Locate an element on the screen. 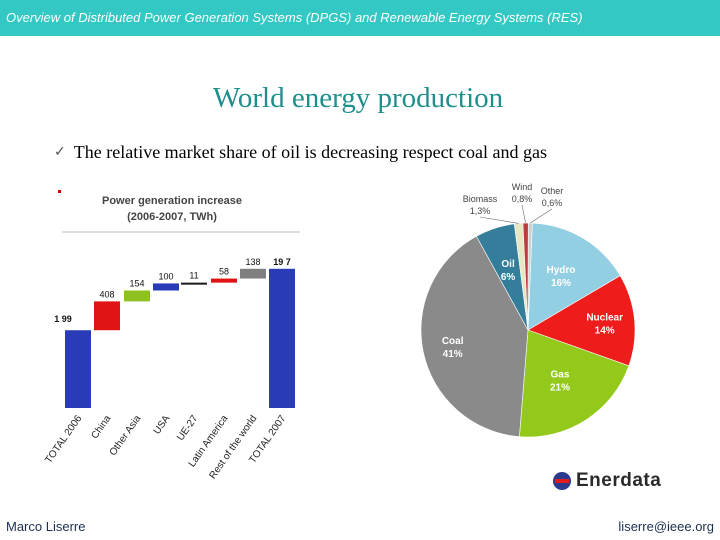 The height and width of the screenshot is (540, 720). enerdata-logo-icon is located at coordinates (562, 481).